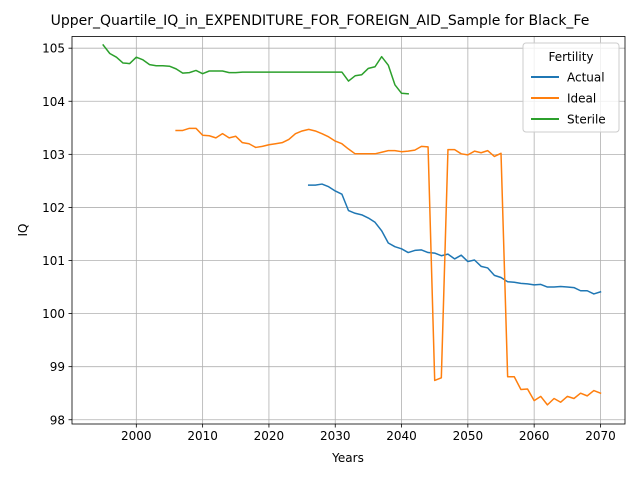 This screenshot has width=640, height=480. I want to click on legend-label-actual: Actual, so click(586, 78).